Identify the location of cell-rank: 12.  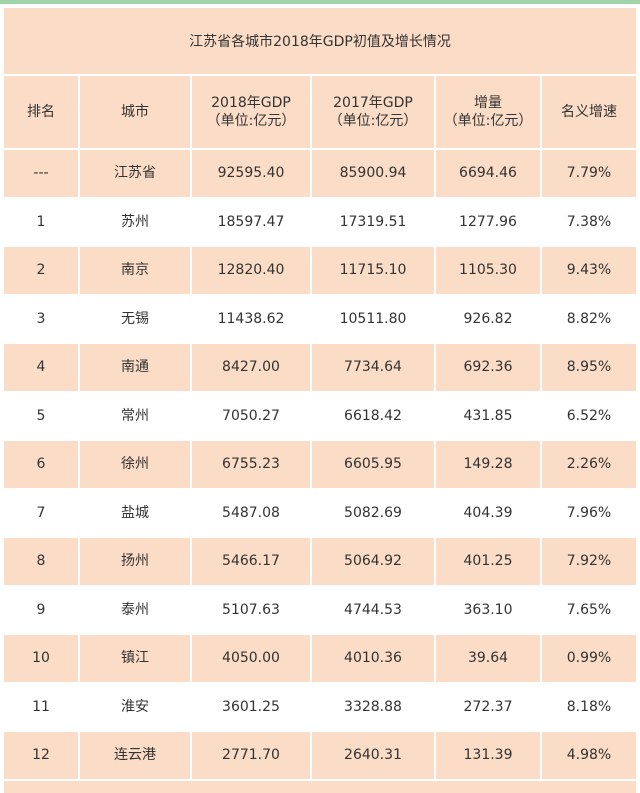
(42, 755).